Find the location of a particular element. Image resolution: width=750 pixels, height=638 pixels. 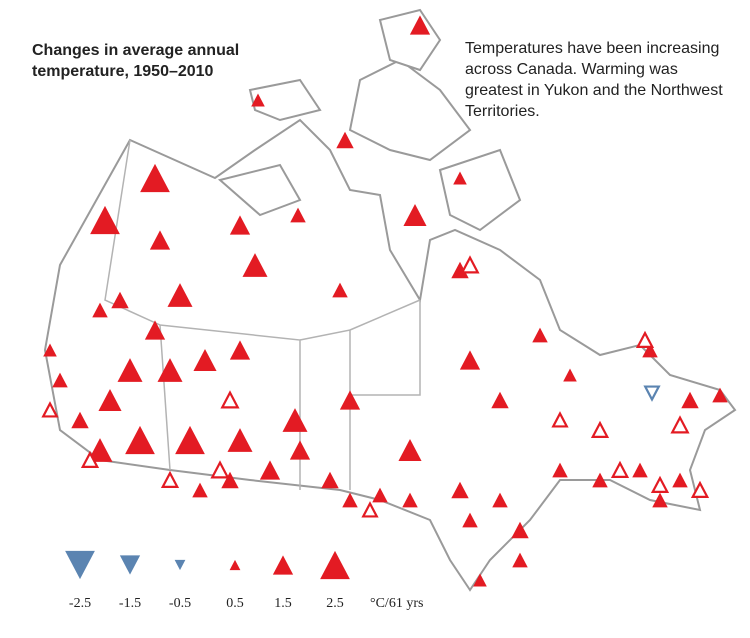

legend-label: -1.5 is located at coordinates (130, 603).